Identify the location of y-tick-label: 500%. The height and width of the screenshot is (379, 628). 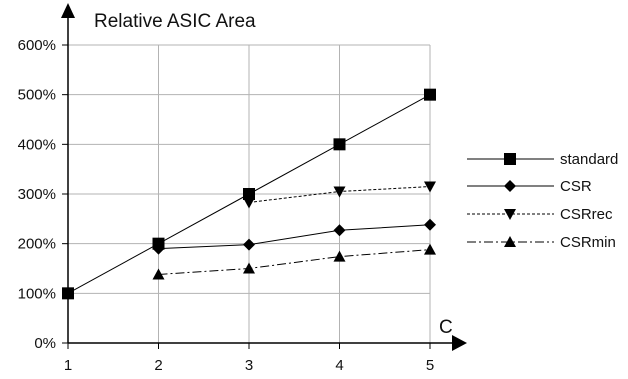
(37, 95).